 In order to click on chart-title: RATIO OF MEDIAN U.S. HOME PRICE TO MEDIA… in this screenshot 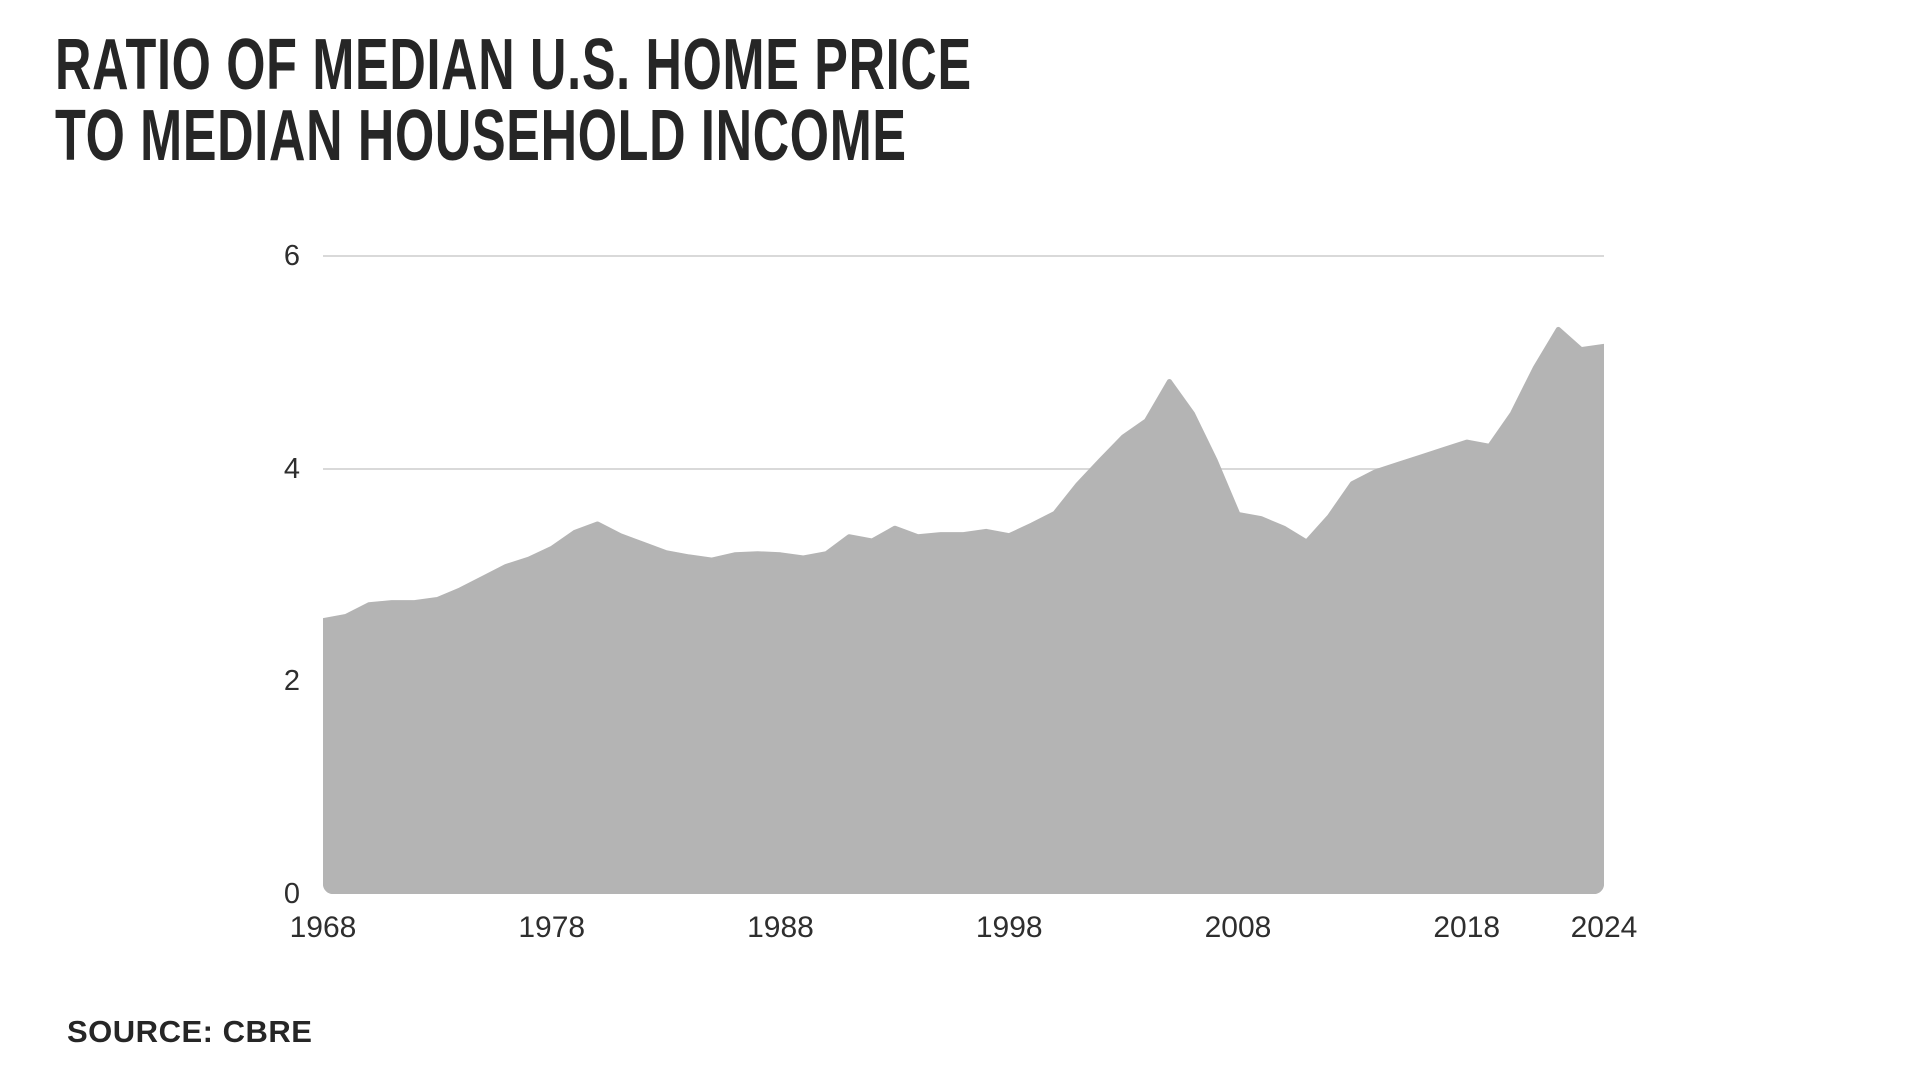, I will do `click(710, 100)`.